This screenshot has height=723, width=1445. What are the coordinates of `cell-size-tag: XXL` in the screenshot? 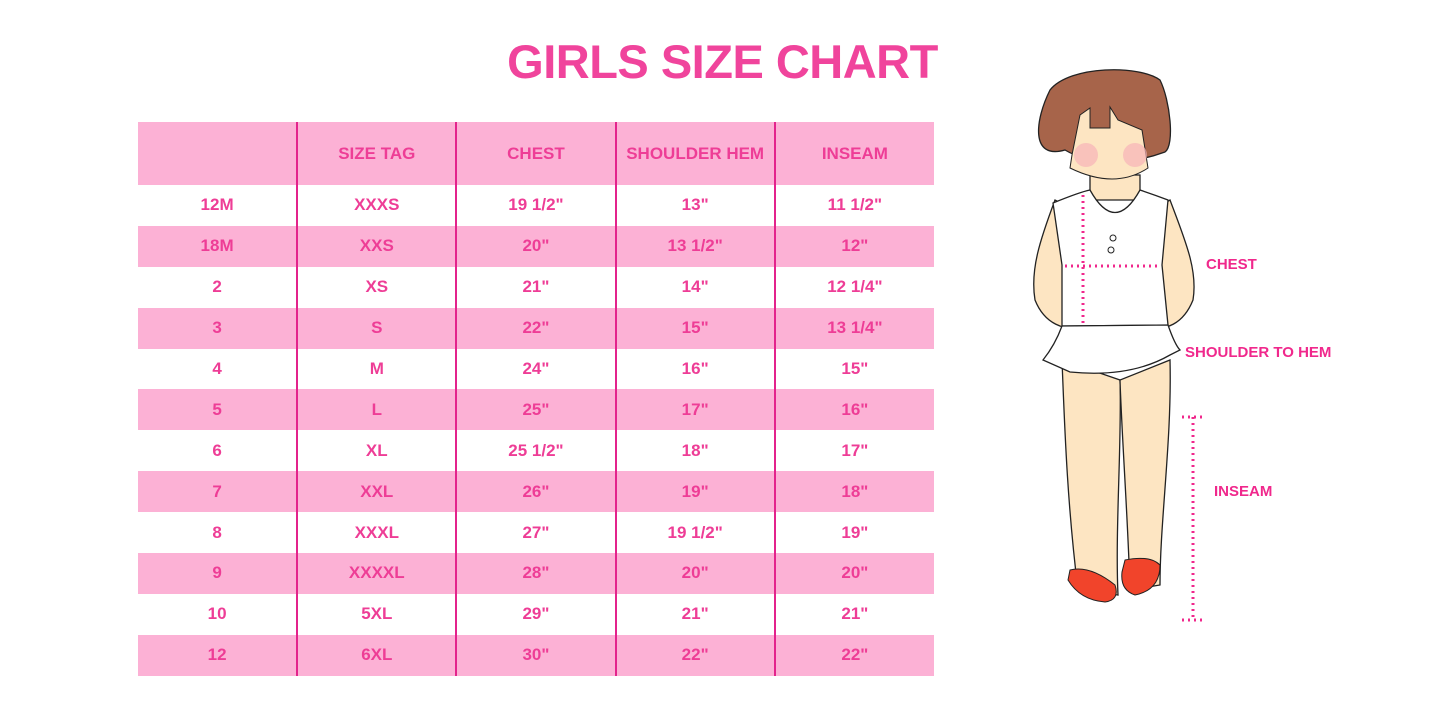 It's located at (376, 492).